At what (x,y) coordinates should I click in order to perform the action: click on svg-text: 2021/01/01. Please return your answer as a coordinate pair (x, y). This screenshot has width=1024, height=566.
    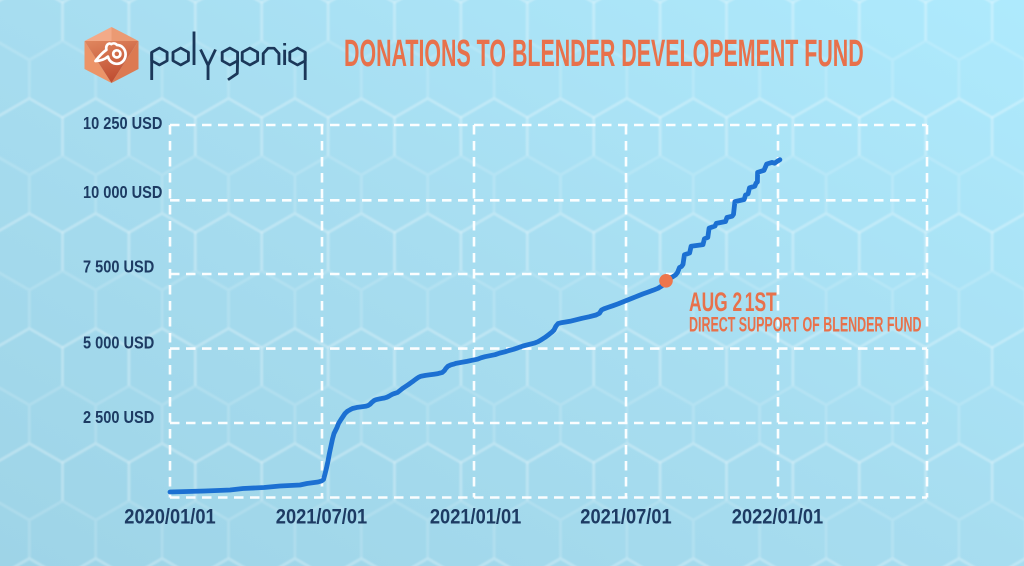
    Looking at the image, I should click on (475, 516).